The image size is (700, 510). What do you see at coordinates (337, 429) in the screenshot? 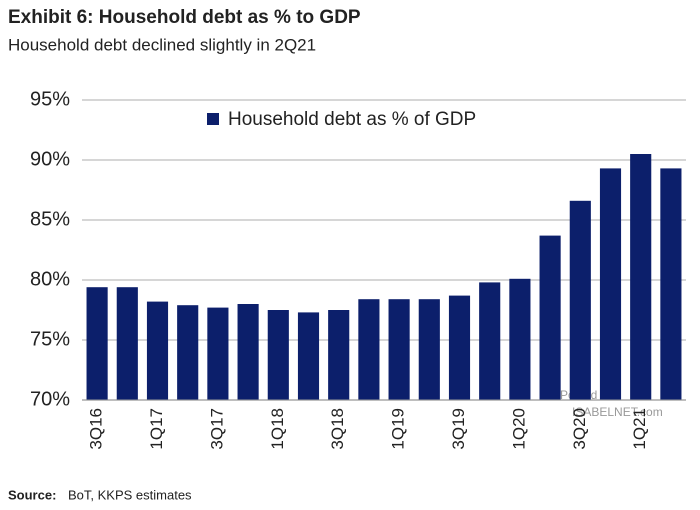
I see `x-tick-label: 3Q18` at bounding box center [337, 429].